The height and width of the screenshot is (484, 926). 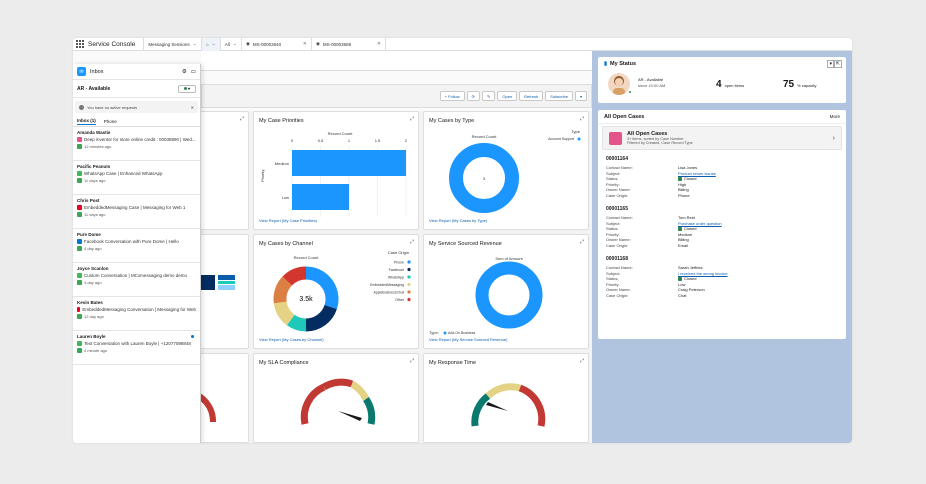 What do you see at coordinates (700, 223) in the screenshot?
I see `field-value-subject: Purchase order question` at bounding box center [700, 223].